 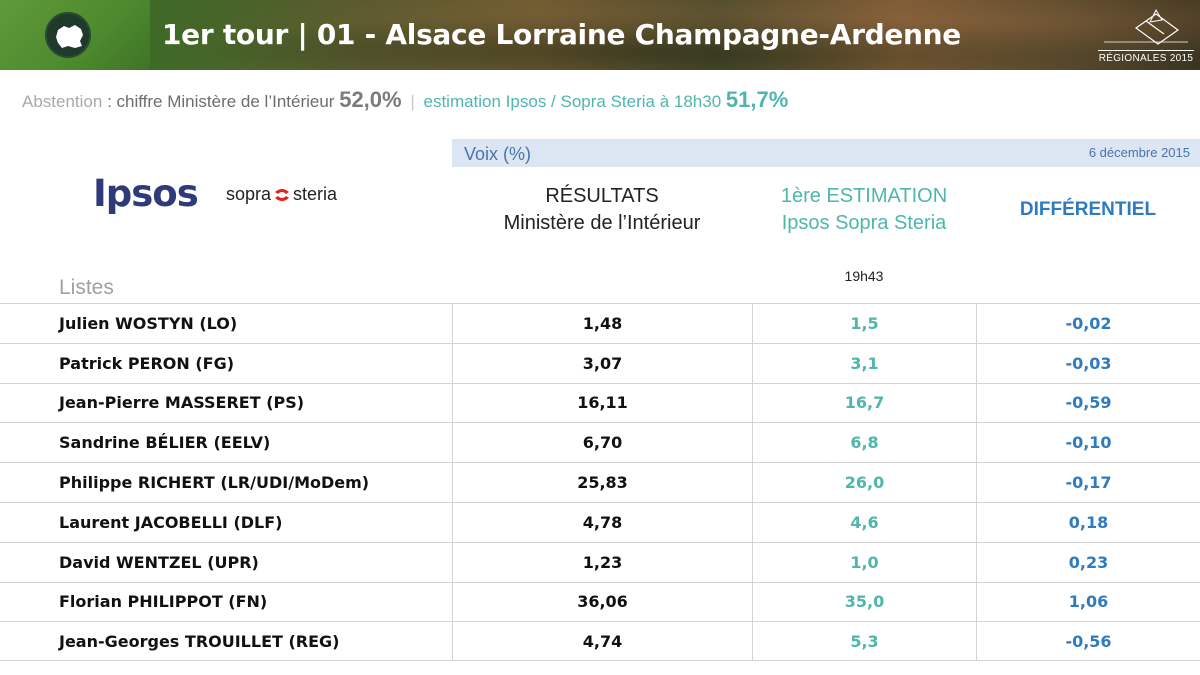 I want to click on estimation-value: 16,7, so click(x=864, y=403).